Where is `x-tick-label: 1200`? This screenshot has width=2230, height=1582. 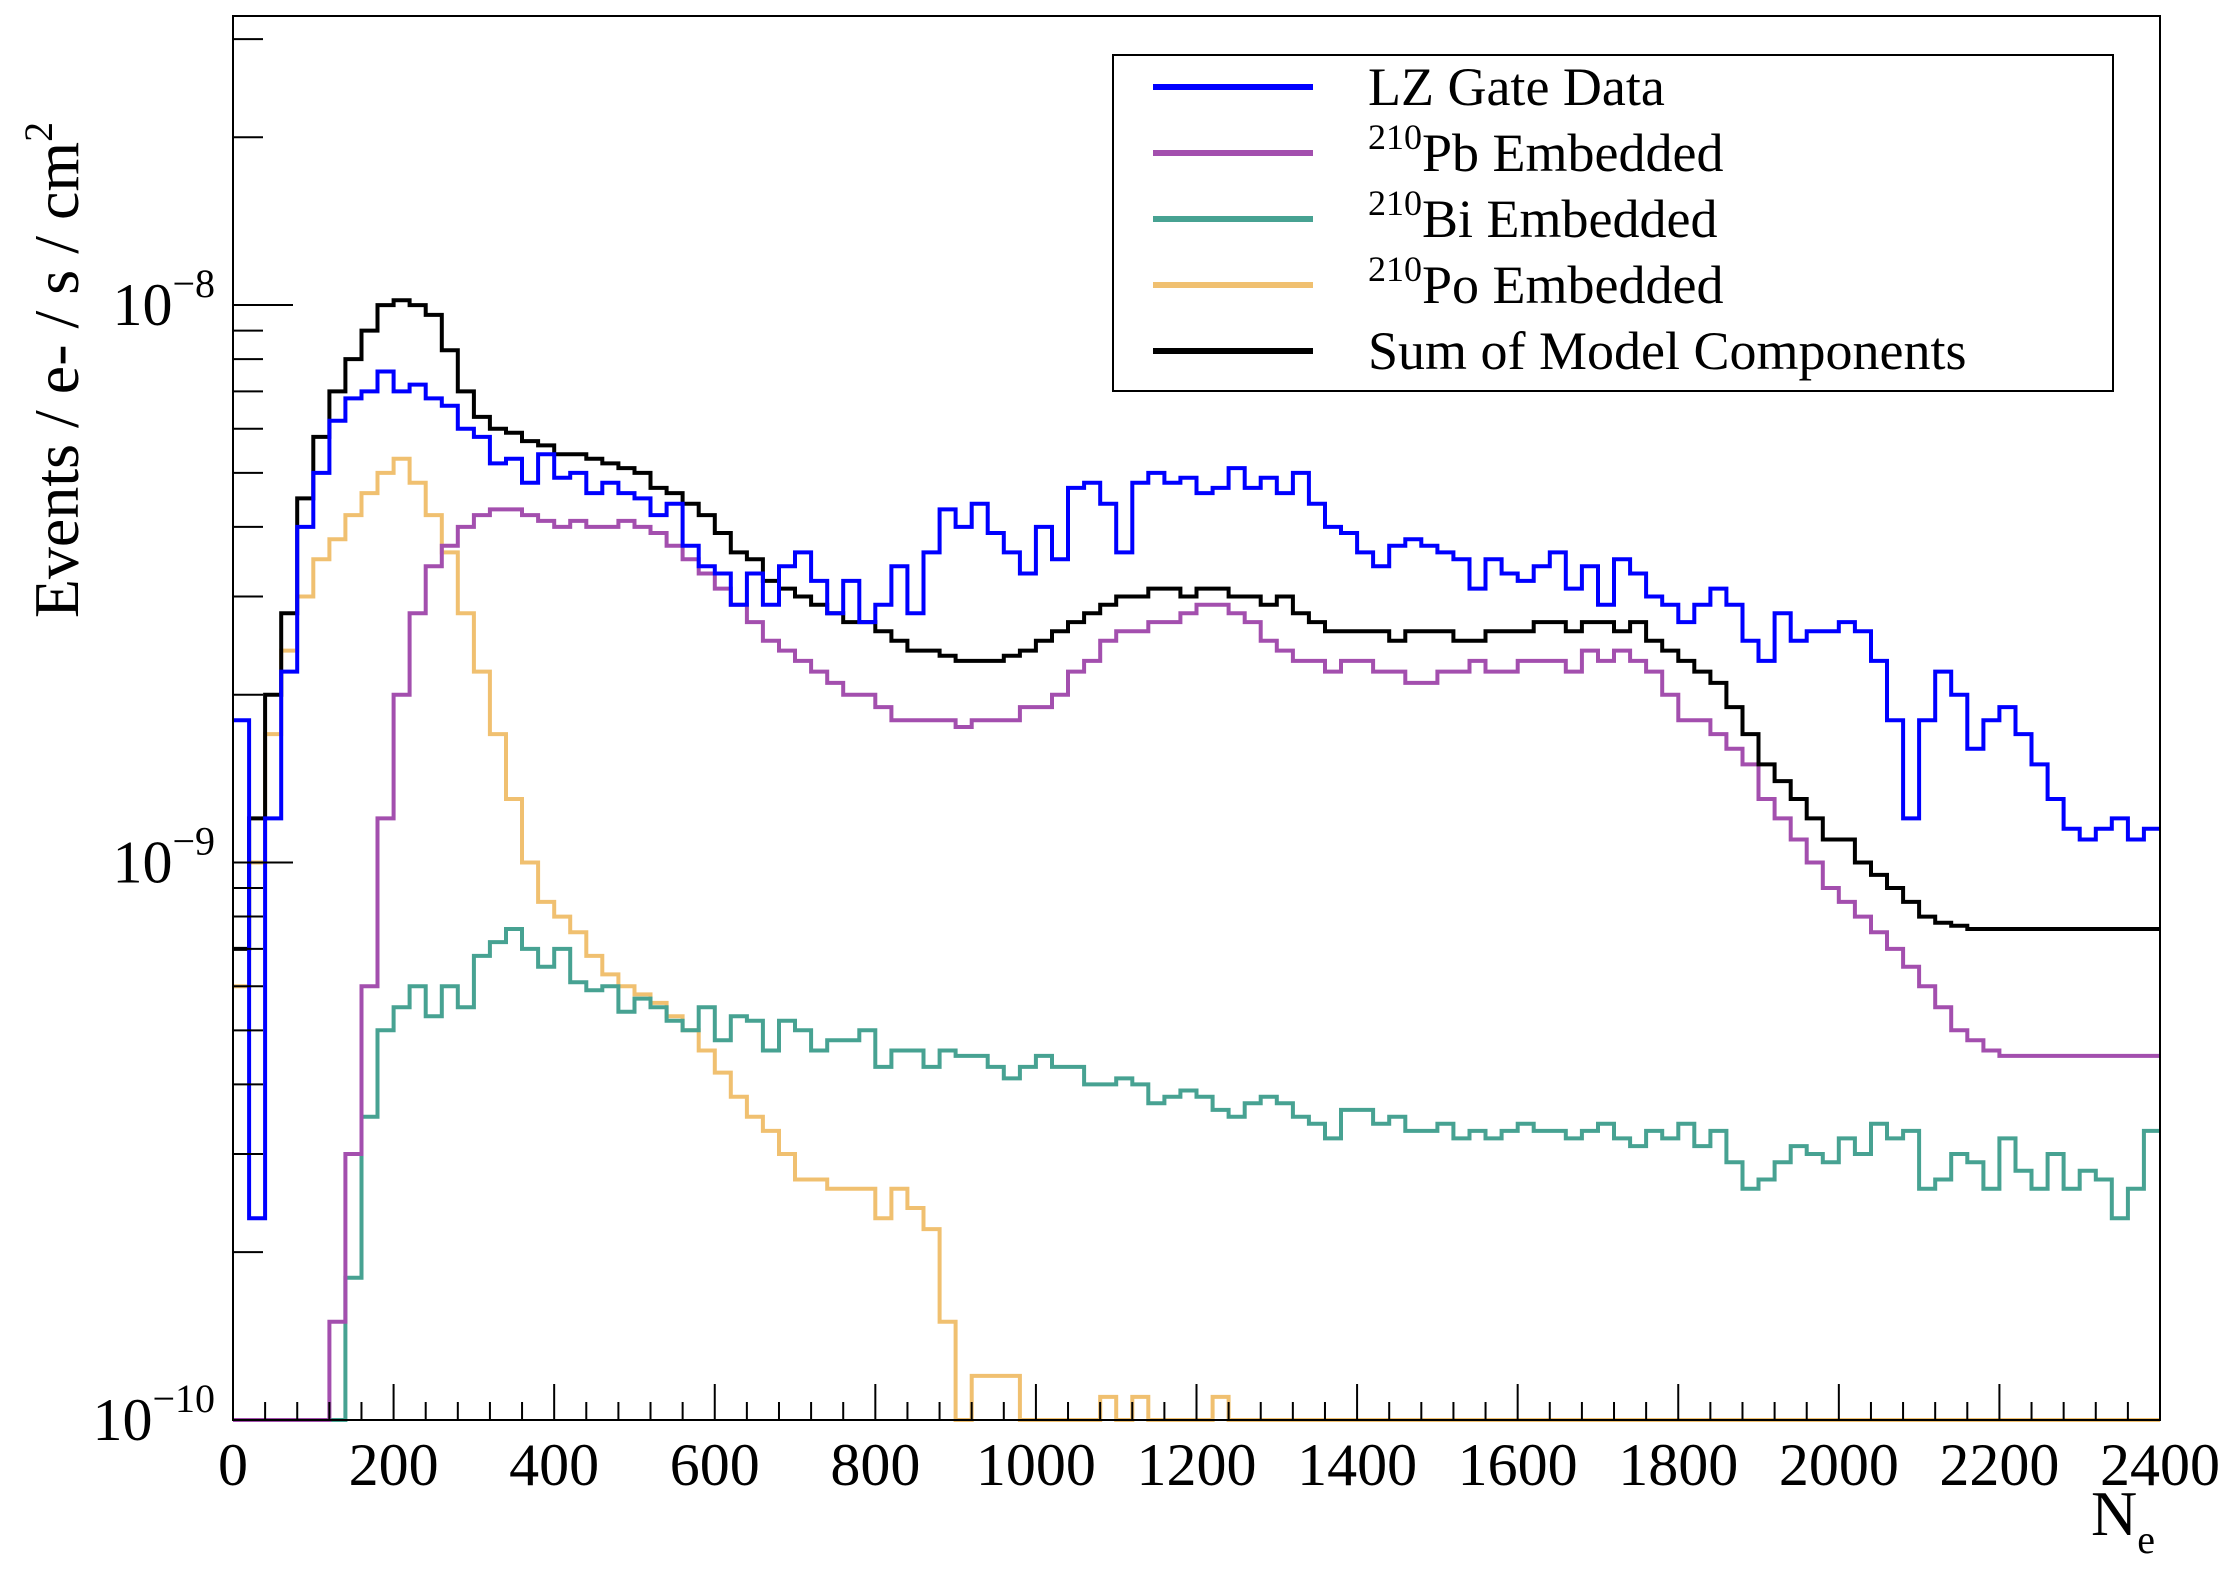
x-tick-label: 1200 is located at coordinates (1197, 1465).